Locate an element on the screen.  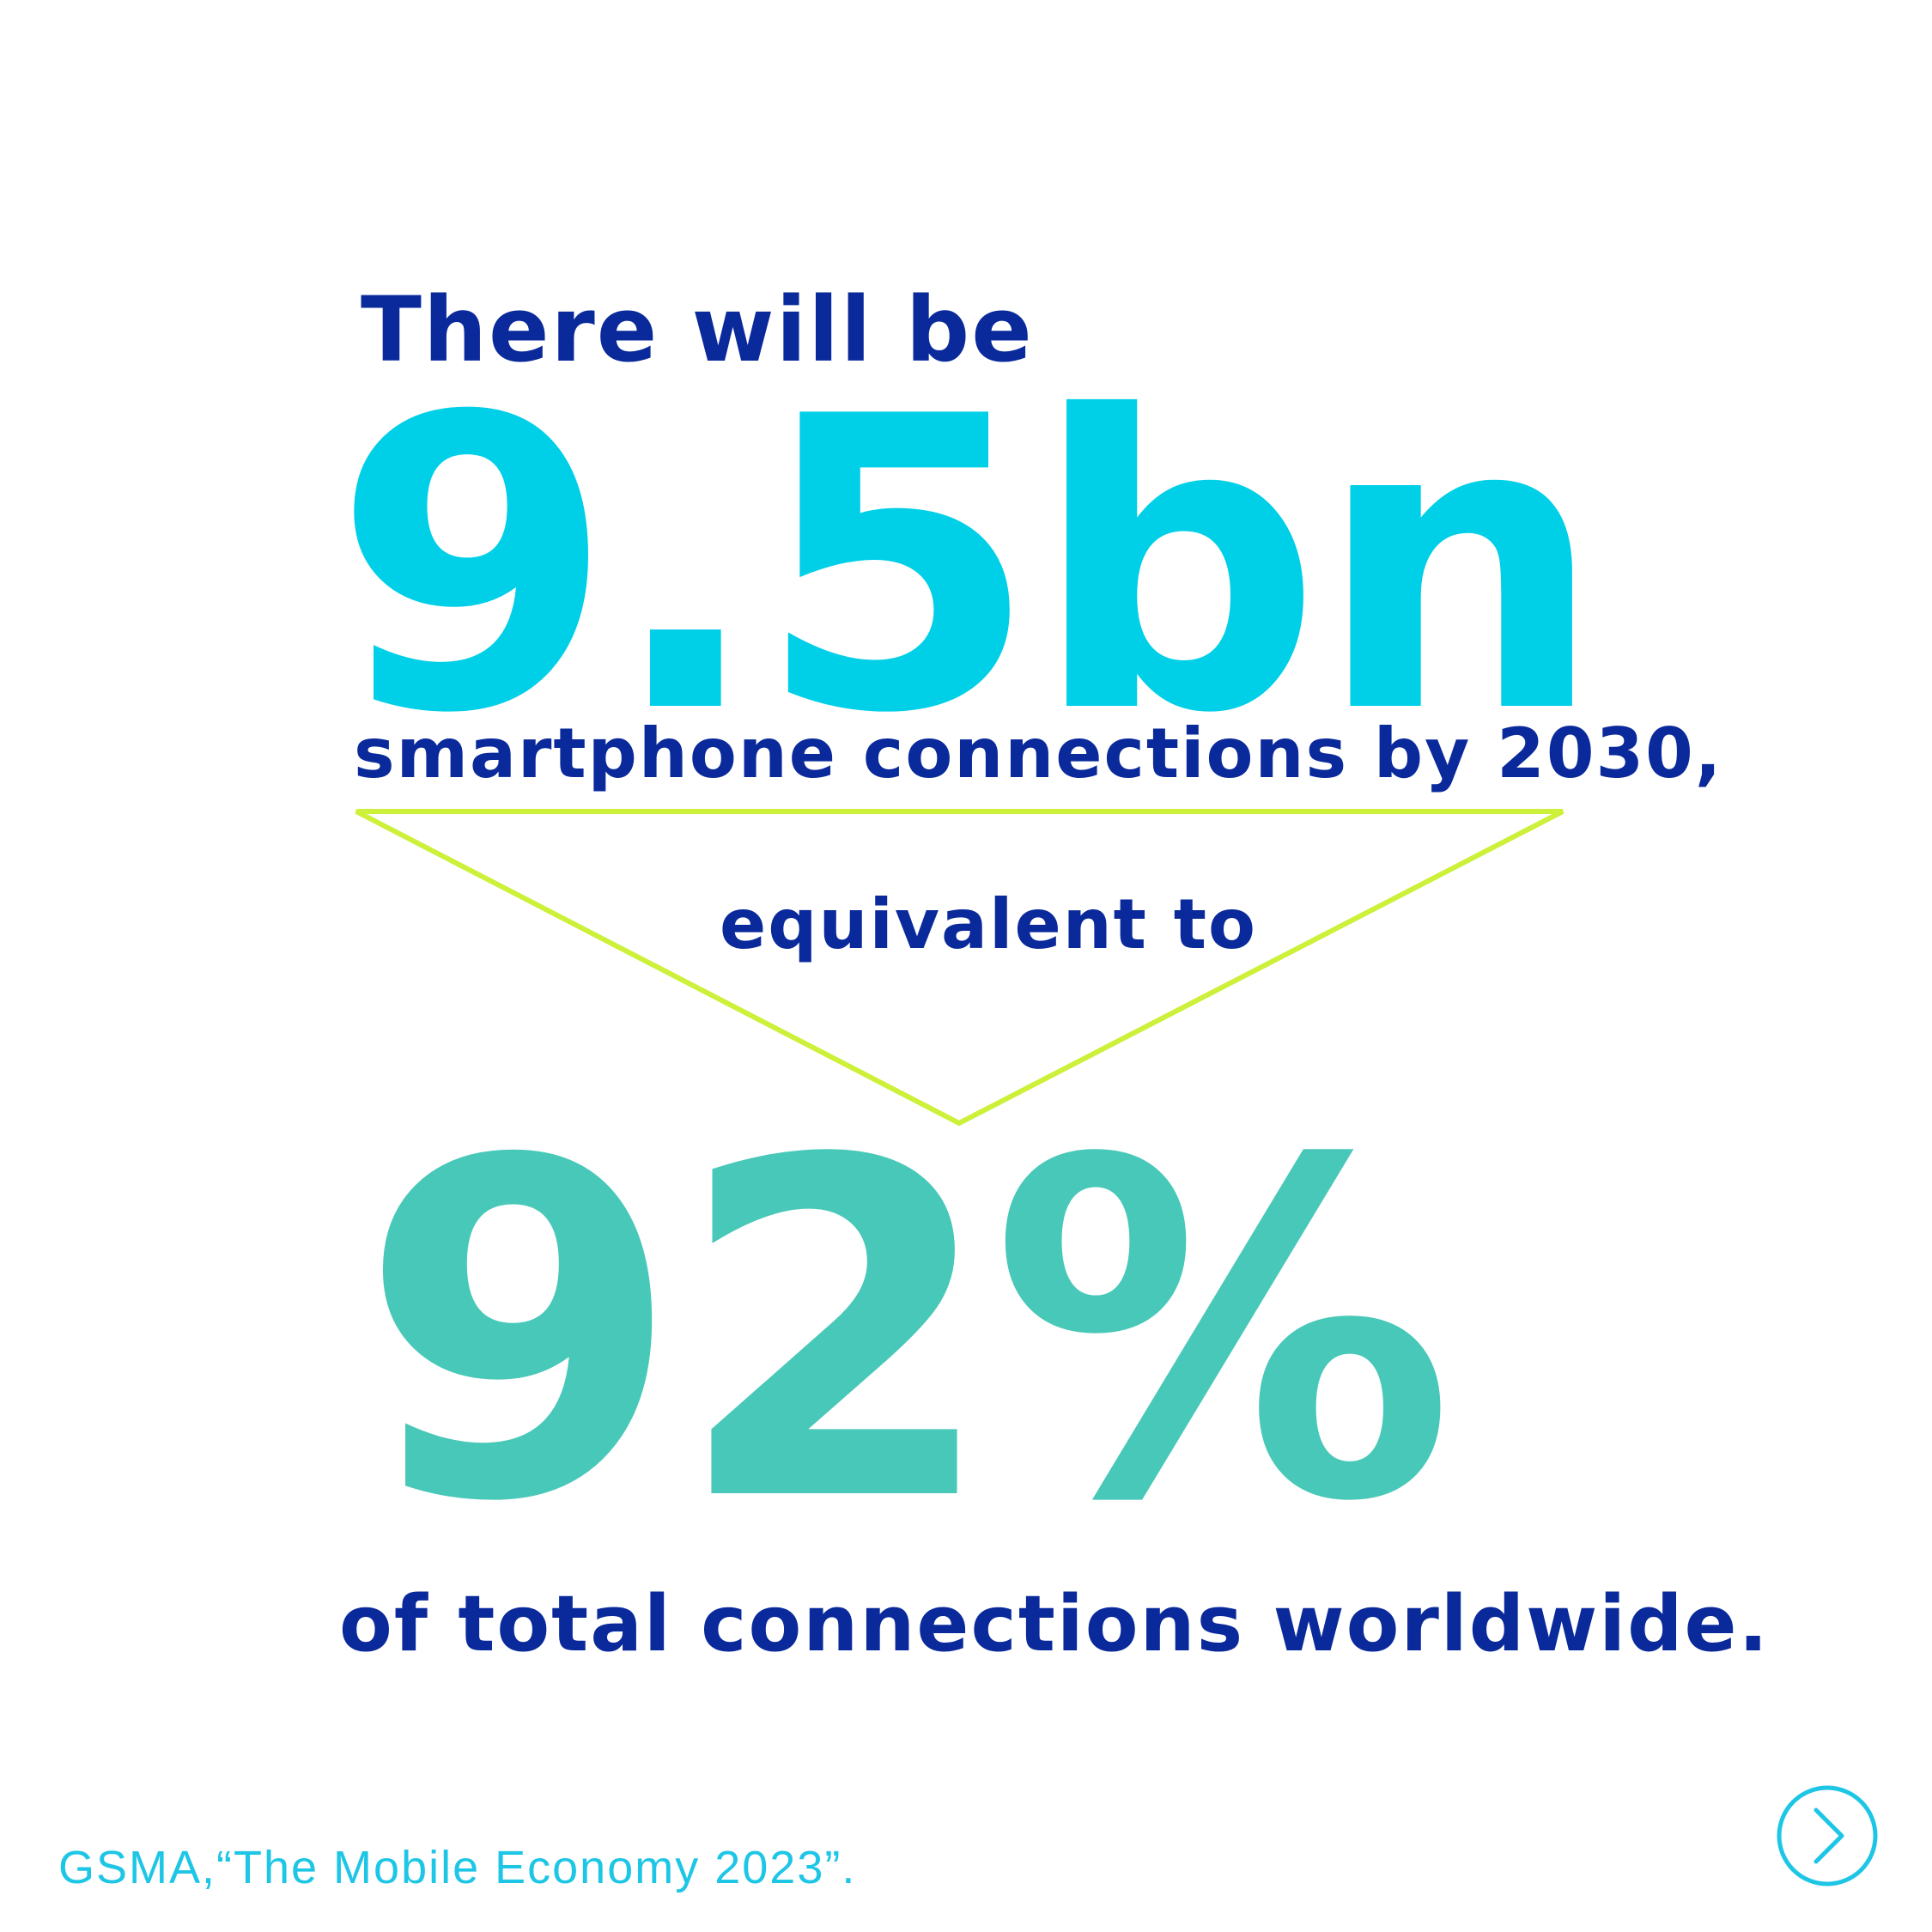
source-citation: GSMA,“The Mobile Economy 2023”. is located at coordinates (457, 1867).